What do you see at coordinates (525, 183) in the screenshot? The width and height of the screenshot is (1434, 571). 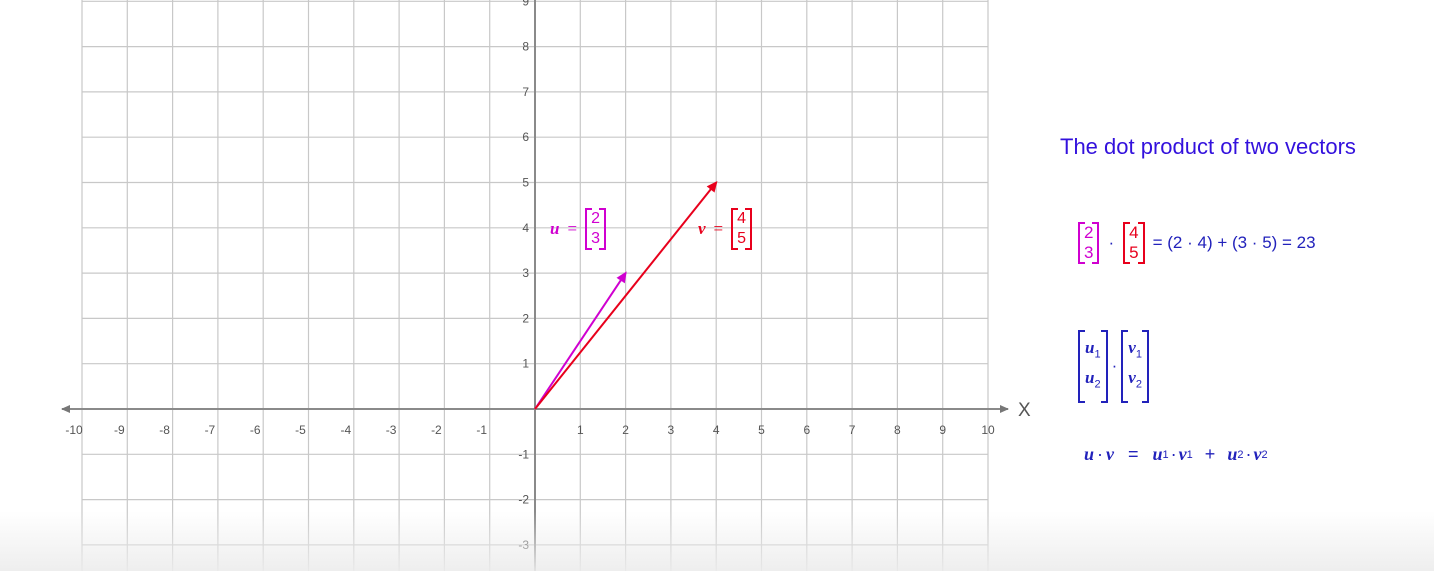 I see `y-tick-label: 5` at bounding box center [525, 183].